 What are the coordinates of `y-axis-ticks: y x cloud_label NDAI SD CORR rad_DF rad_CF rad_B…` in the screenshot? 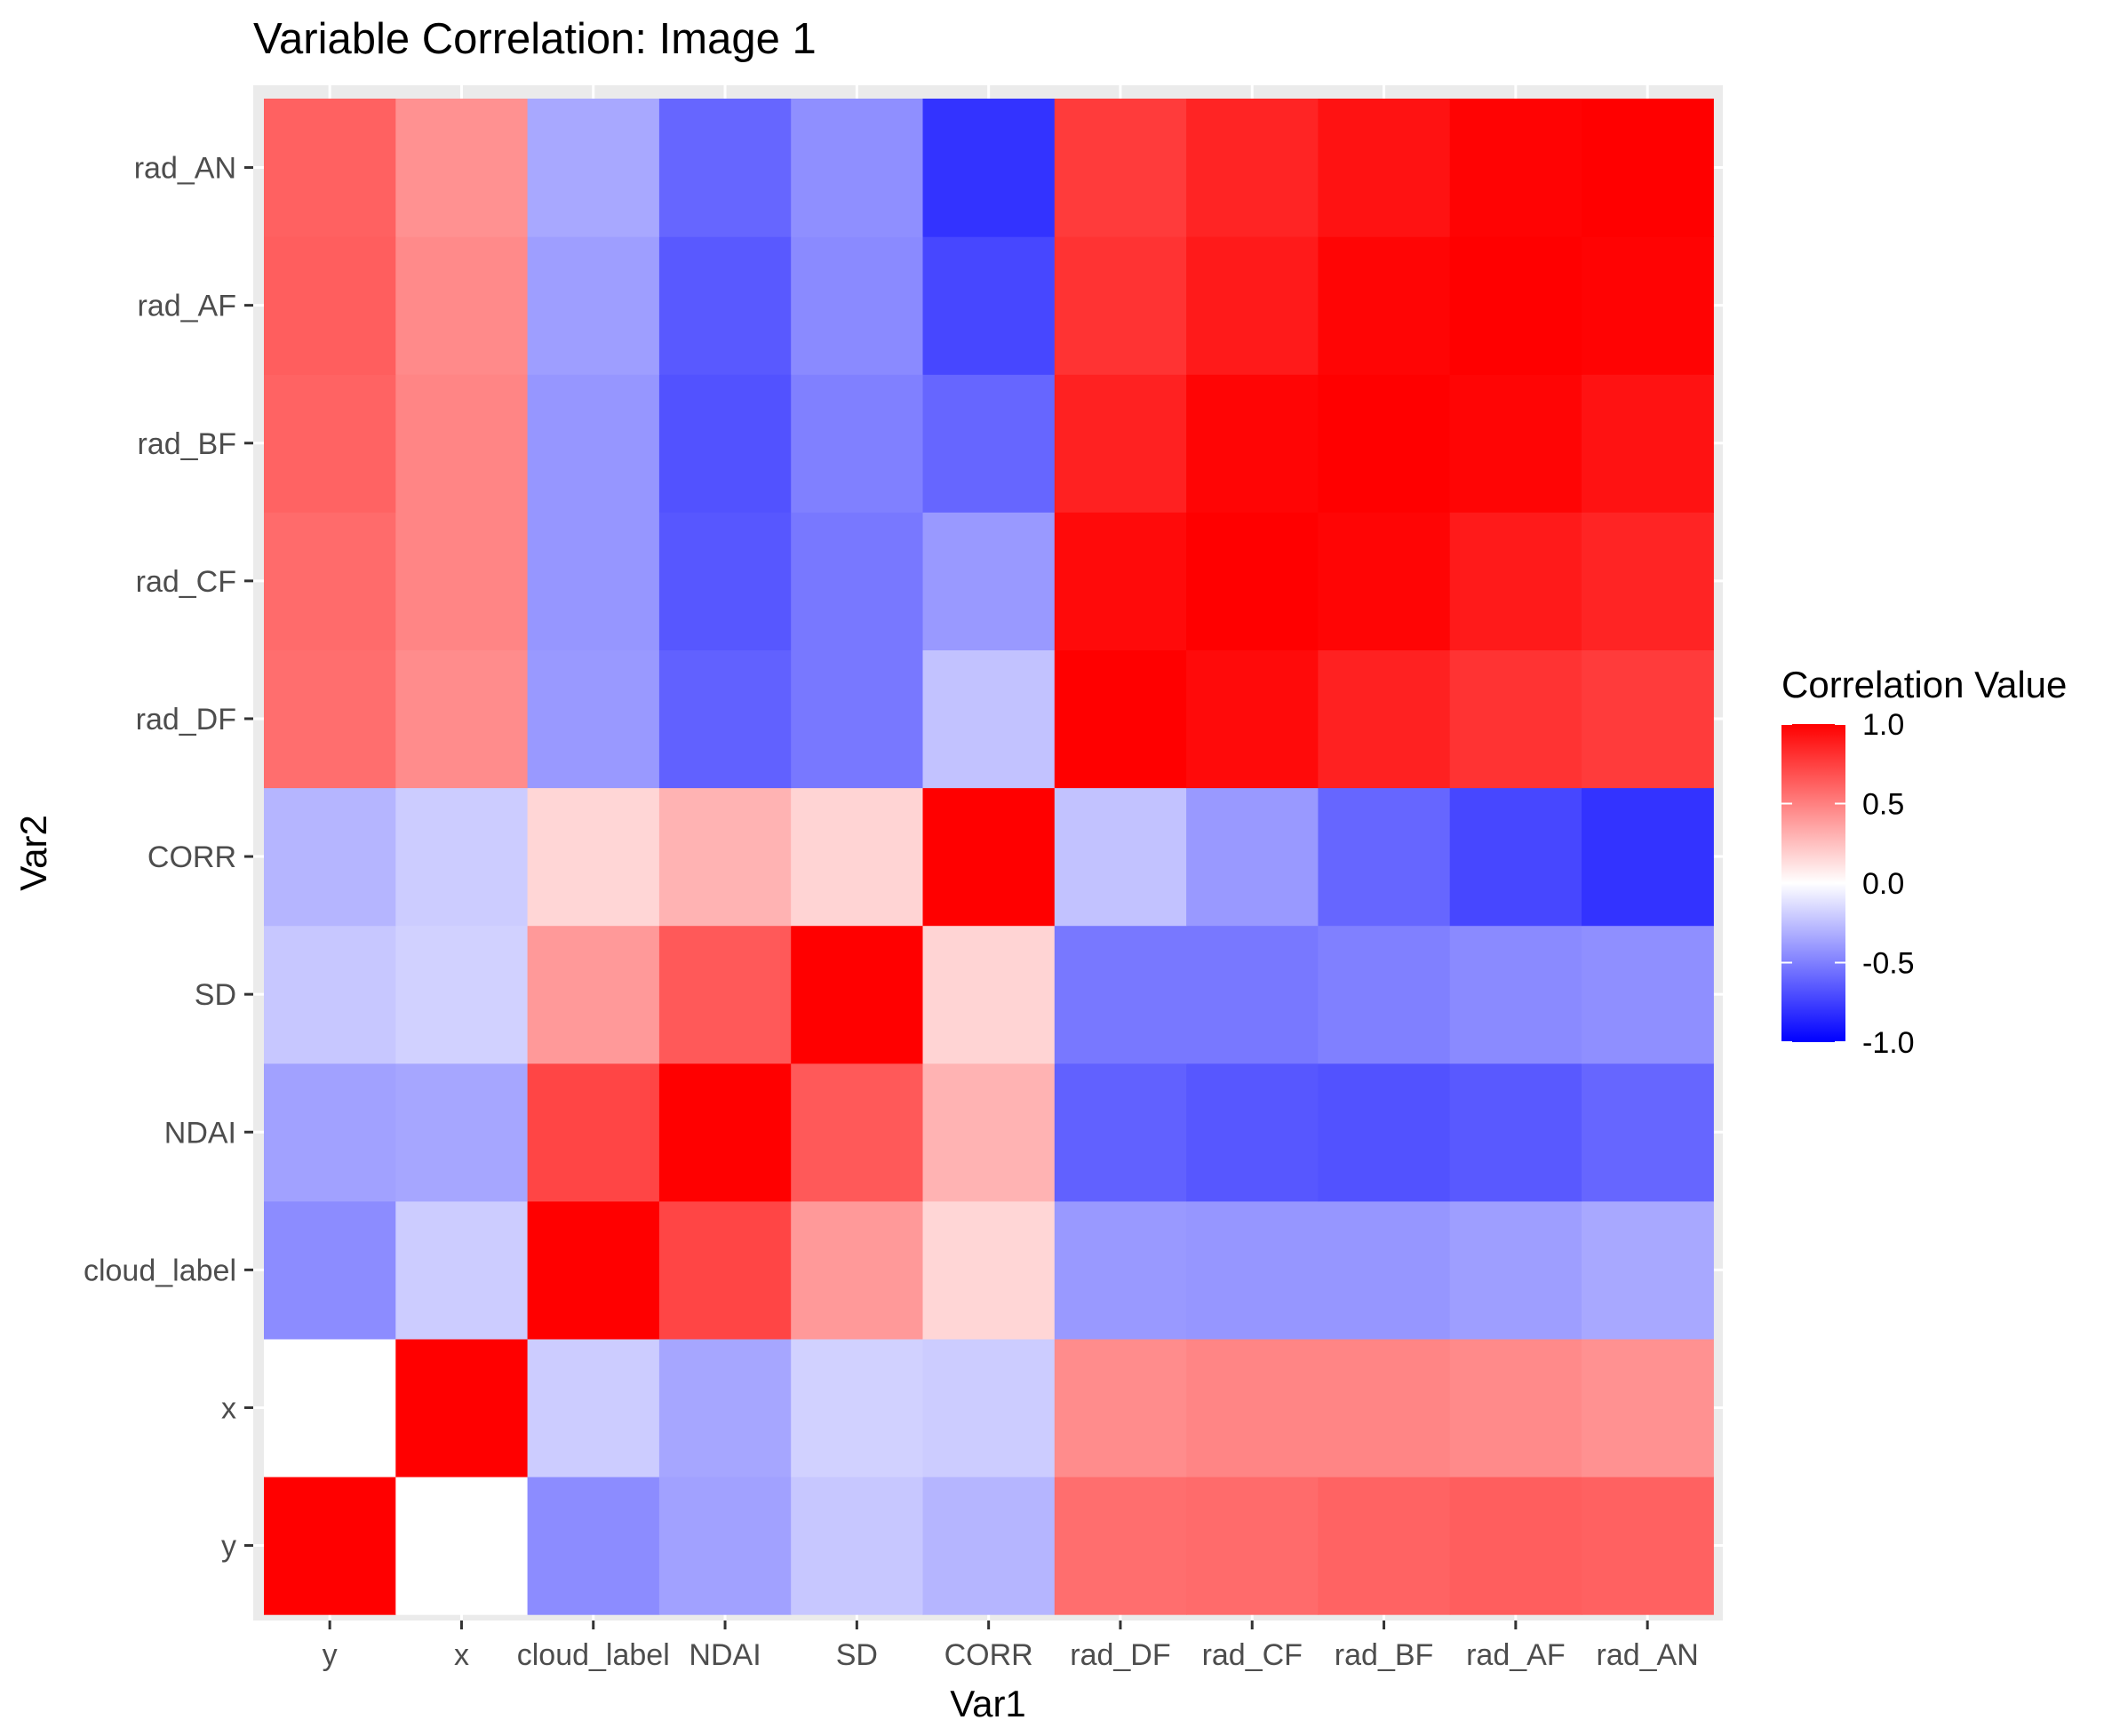 It's located at (168, 858).